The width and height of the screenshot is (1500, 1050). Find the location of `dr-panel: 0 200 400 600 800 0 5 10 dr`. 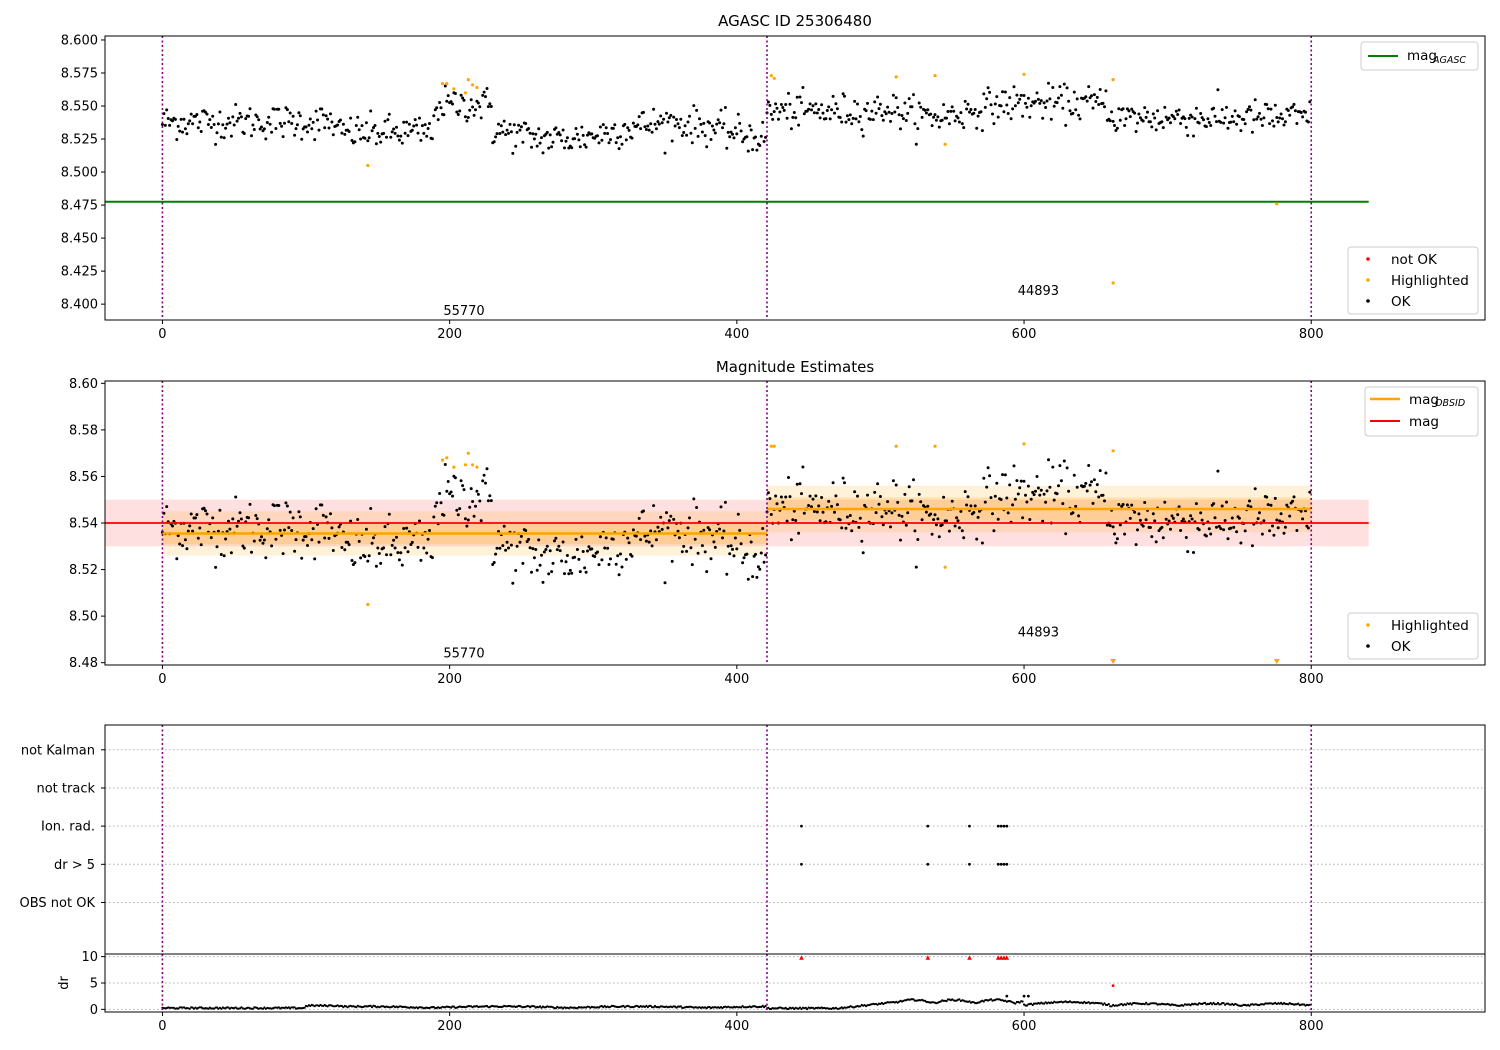

dr-panel: 0 200 400 600 800 0 5 10 dr is located at coordinates (771, 992).